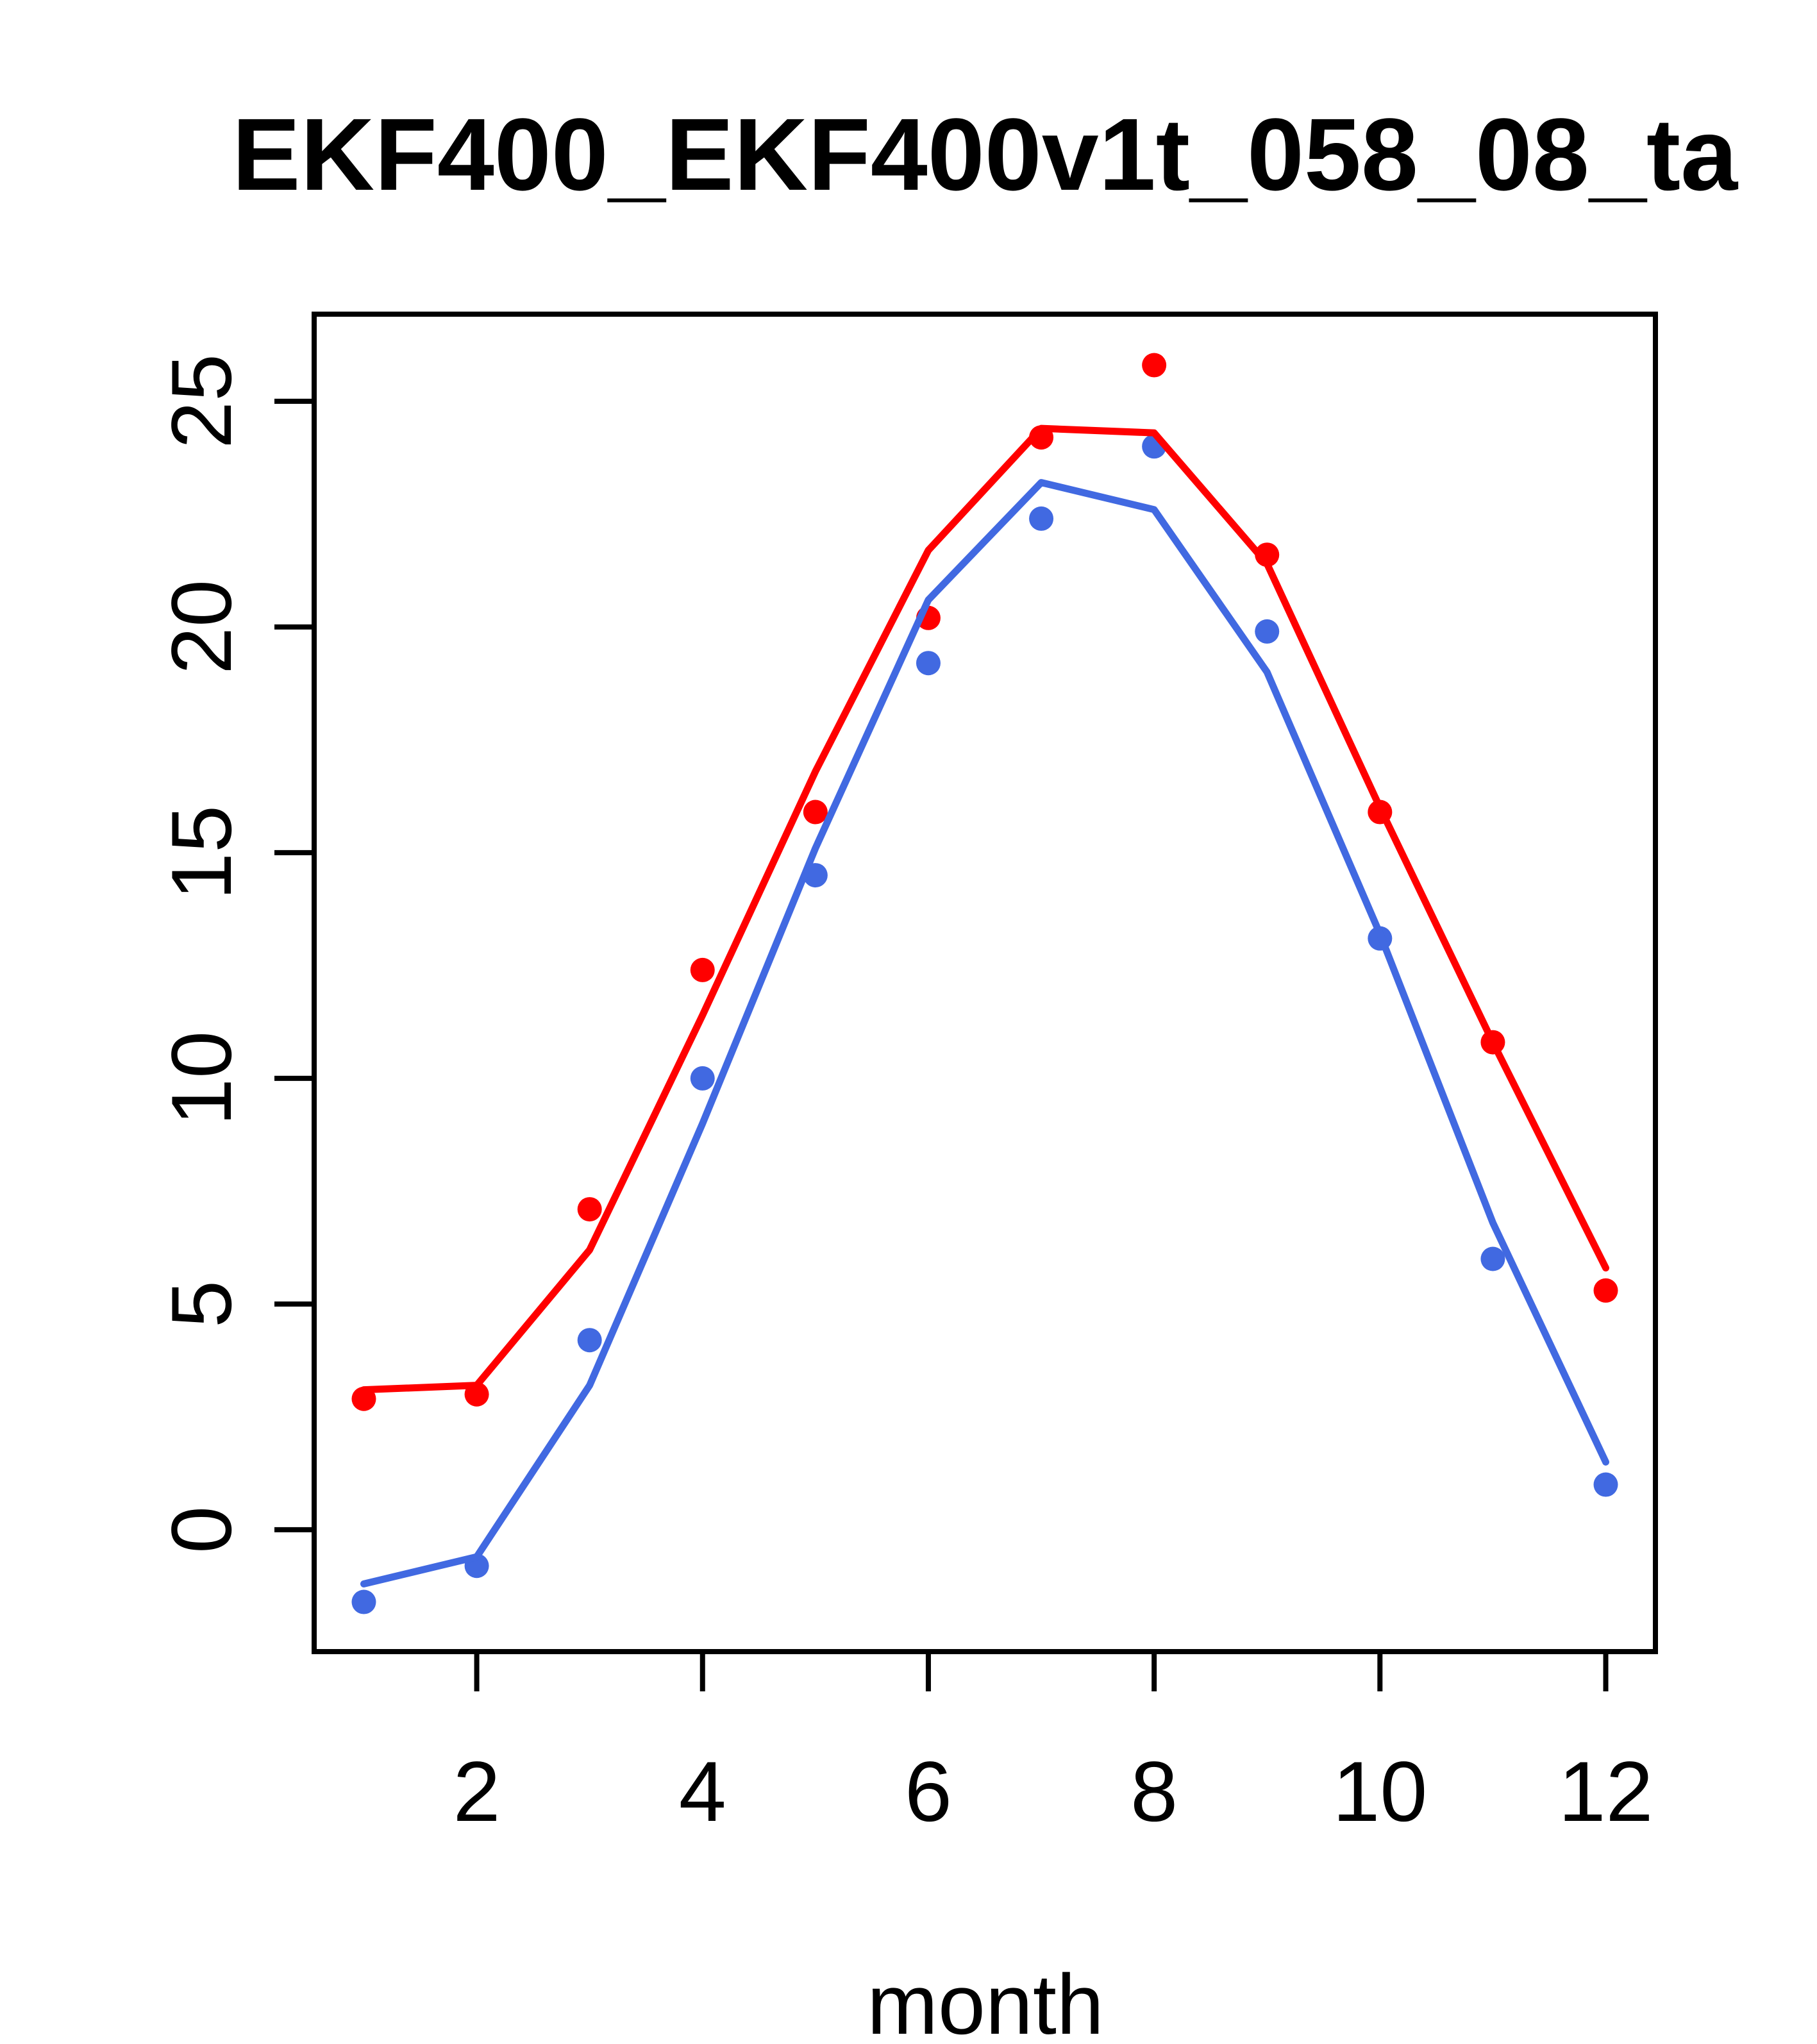  What do you see at coordinates (985, 154) in the screenshot?
I see `chart-title: EKF400_EKF400v1t_058_08_ta` at bounding box center [985, 154].